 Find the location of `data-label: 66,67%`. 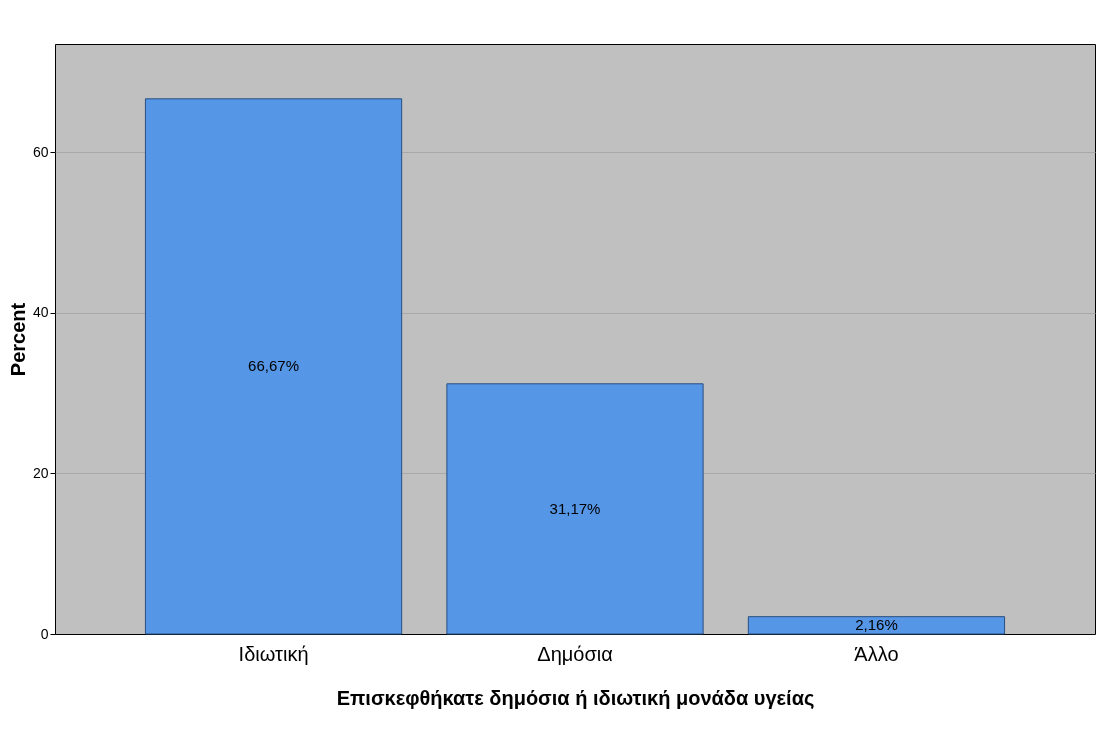

data-label: 66,67% is located at coordinates (273, 366).